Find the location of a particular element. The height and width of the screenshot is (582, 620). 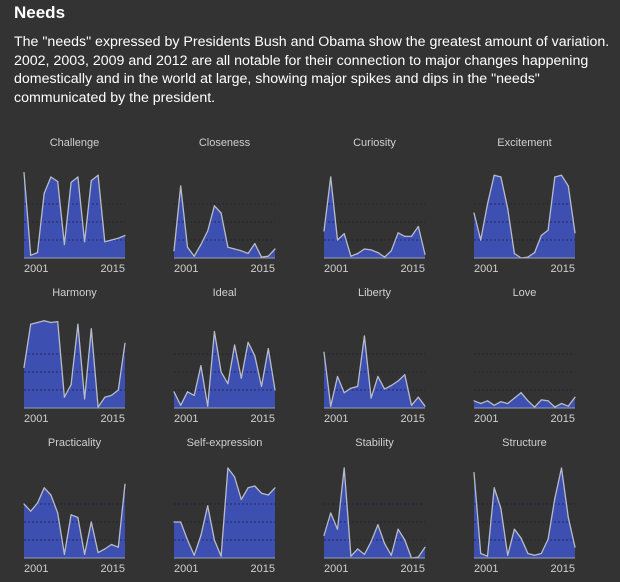

small-multiple-self-expression: Self-expression 2001 2015 is located at coordinates (224, 506).